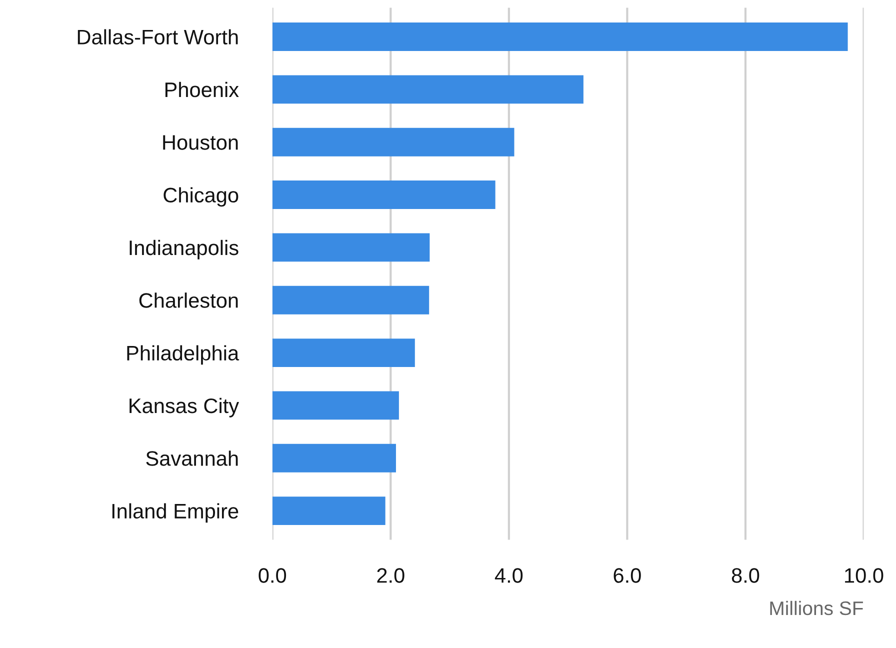  Describe the element at coordinates (746, 575) in the screenshot. I see `x-tick-label: 8.0` at that location.